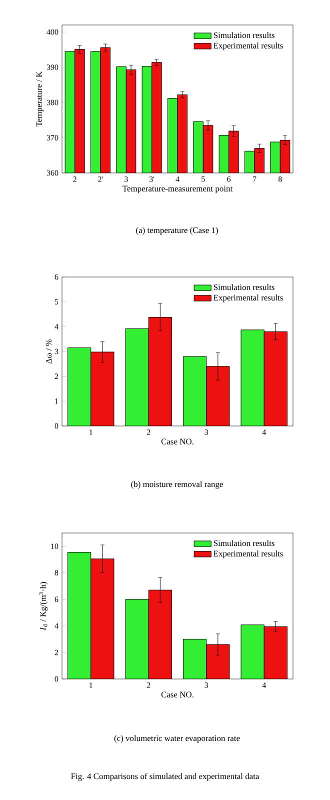  Describe the element at coordinates (165, 777) in the screenshot. I see `caption: Fig. 4 Comparisons of simulated and experimental data` at that location.